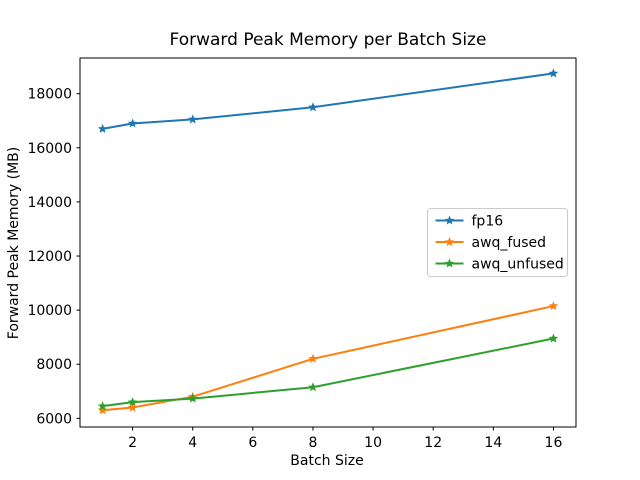 This screenshot has width=640, height=480. I want to click on series-line-fp16, so click(328, 101).